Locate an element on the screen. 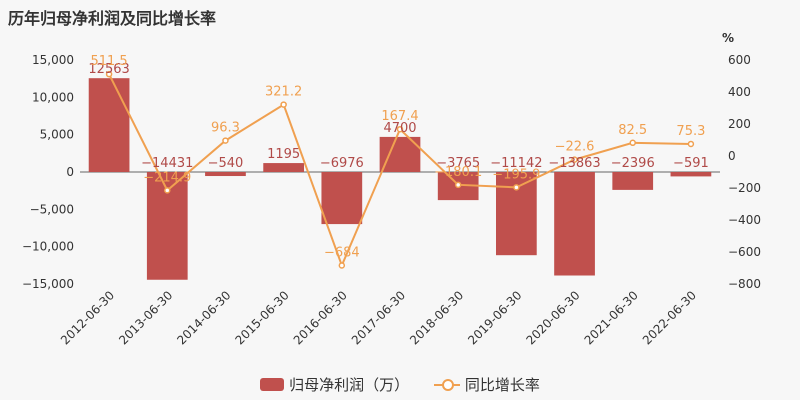 The image size is (800, 400). y-right-tick-label: 400 is located at coordinates (739, 92).